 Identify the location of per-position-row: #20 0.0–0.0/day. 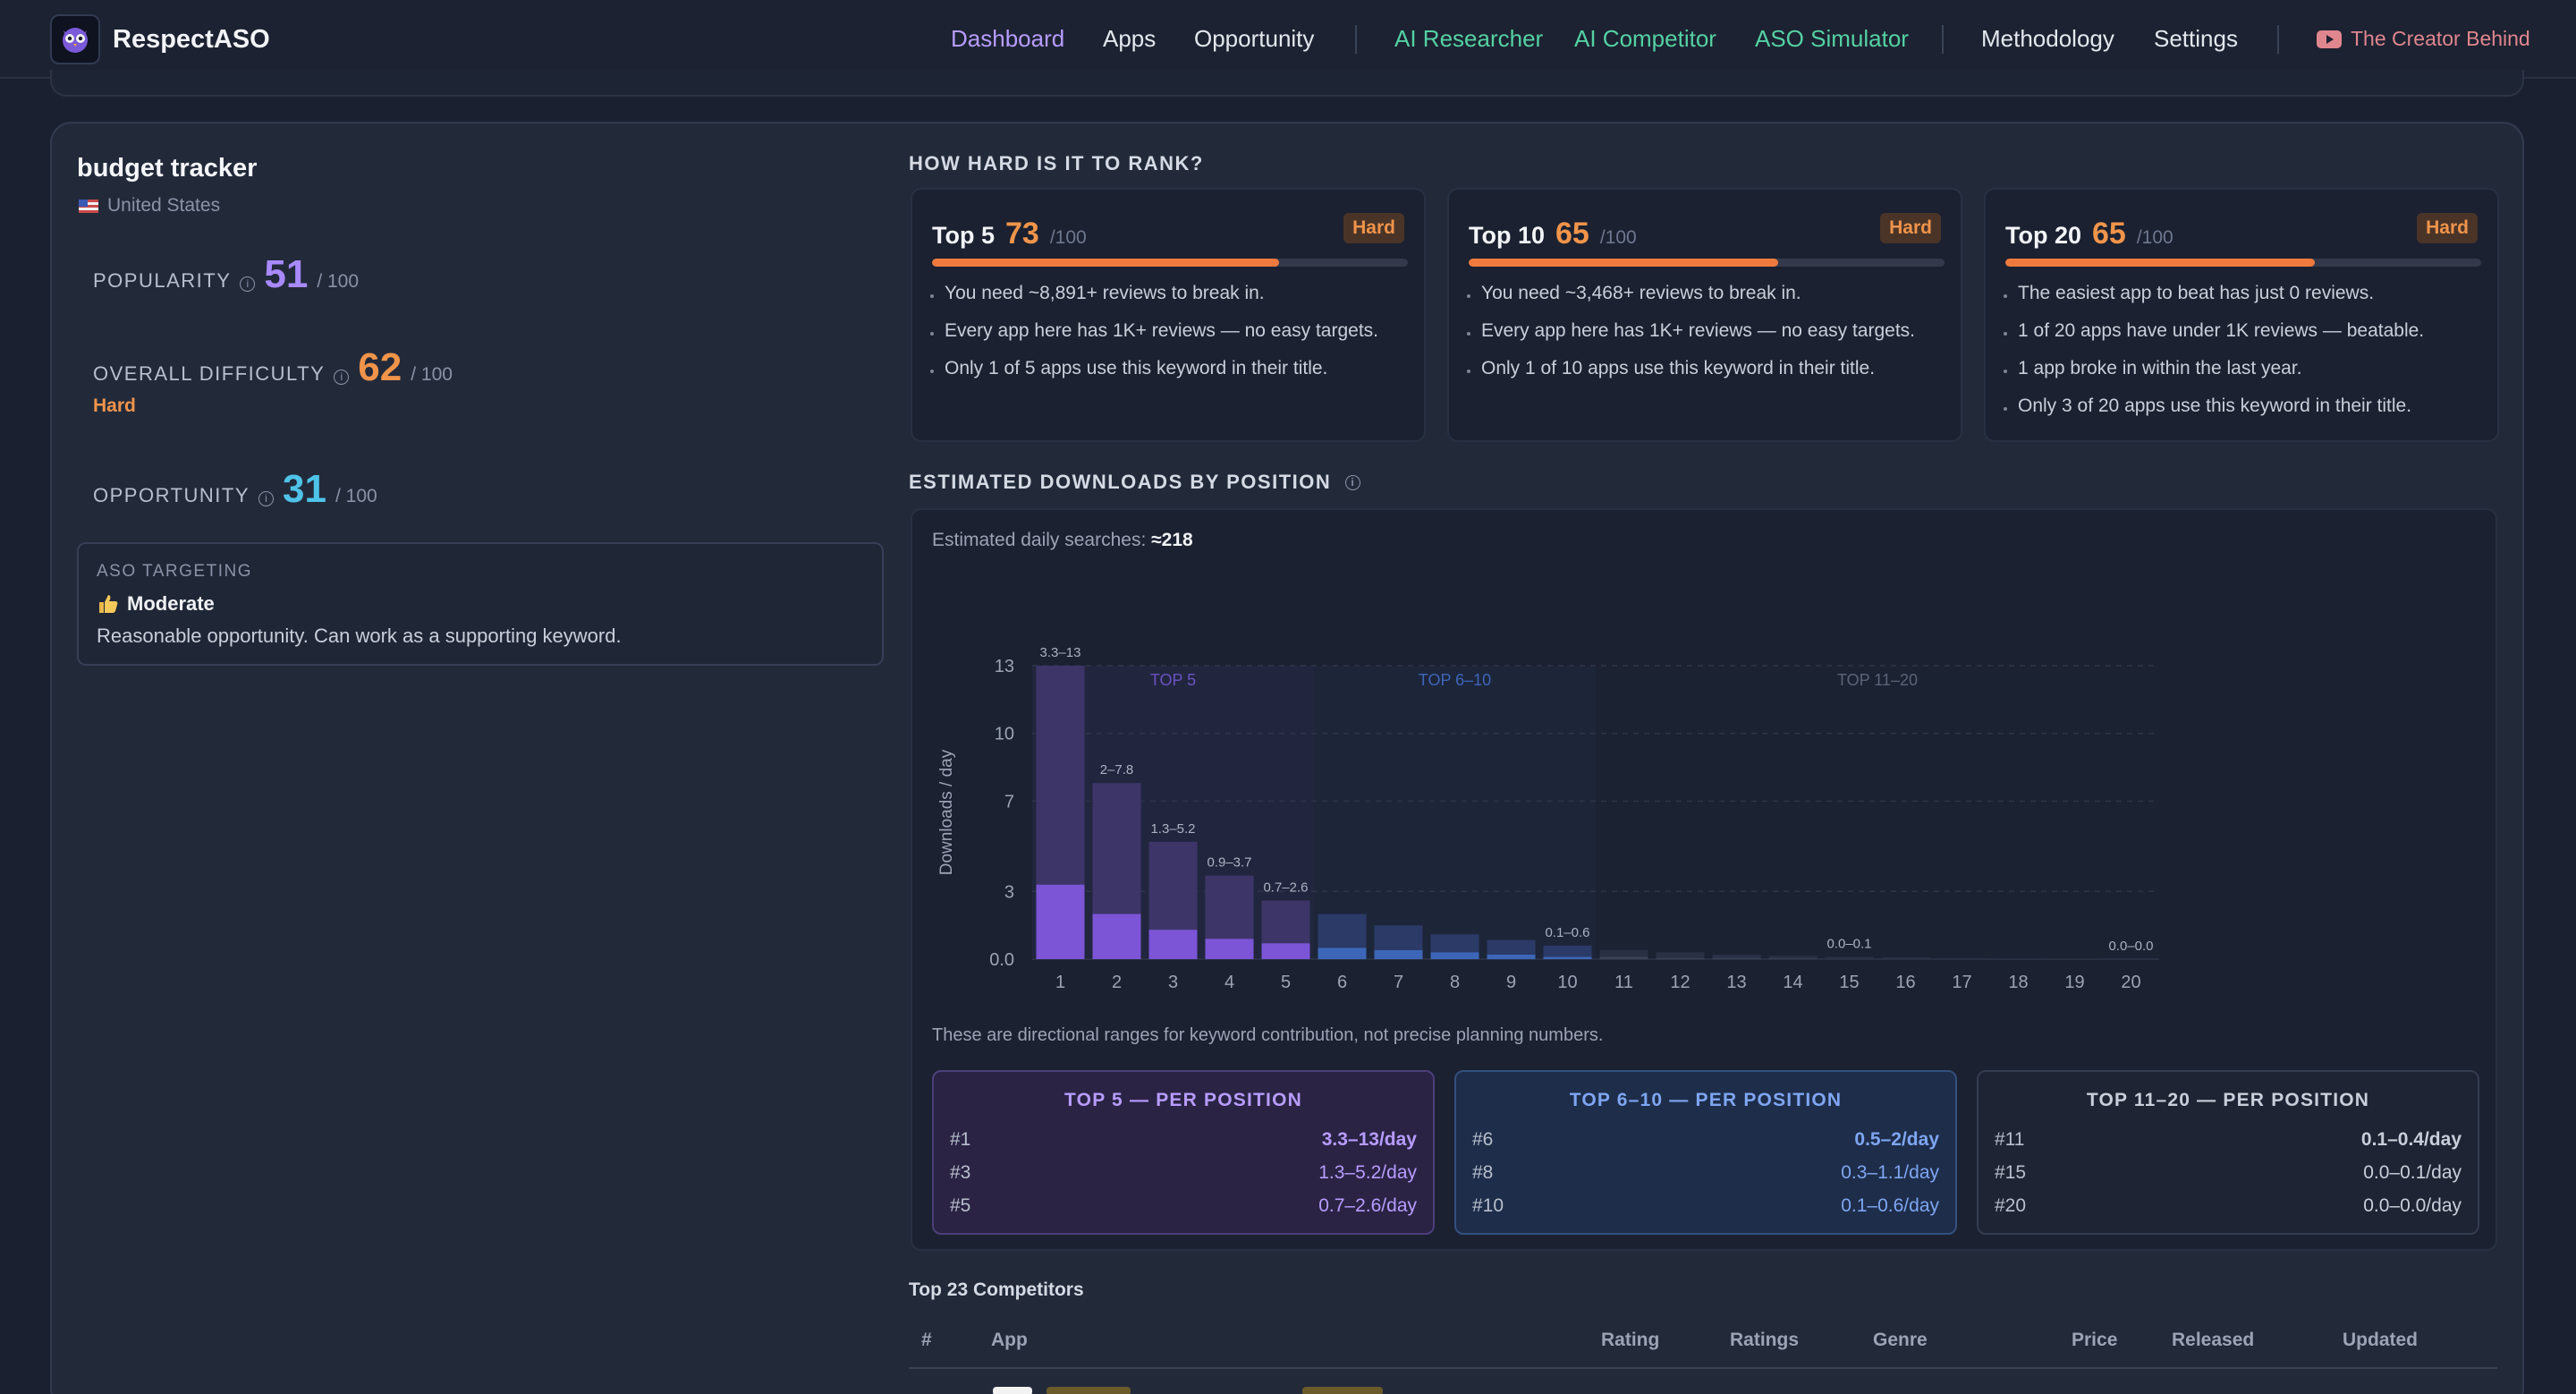
(2228, 1206).